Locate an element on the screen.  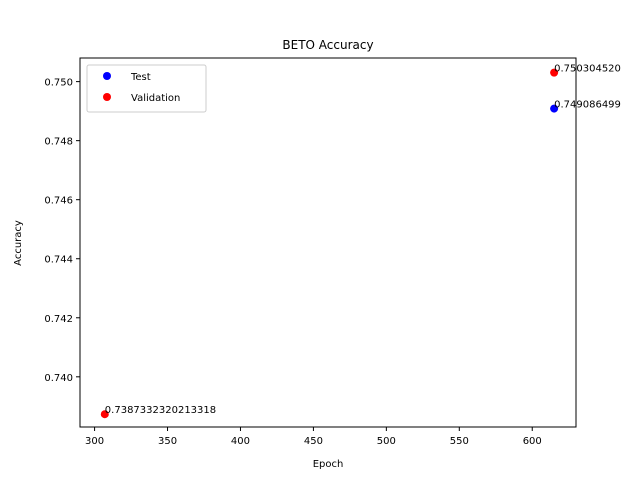
x-tick-label: 450 is located at coordinates (313, 441).